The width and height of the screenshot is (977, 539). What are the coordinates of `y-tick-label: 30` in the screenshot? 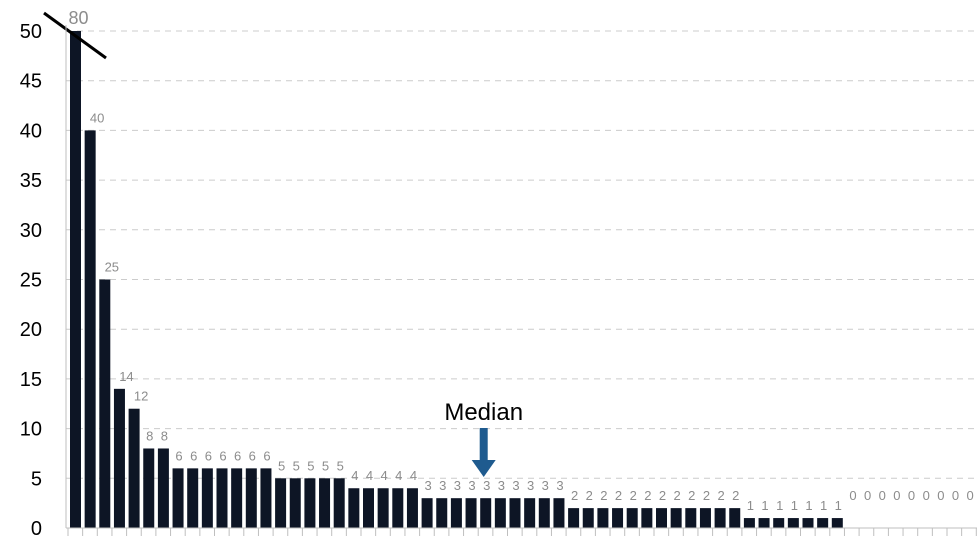 It's located at (31, 231).